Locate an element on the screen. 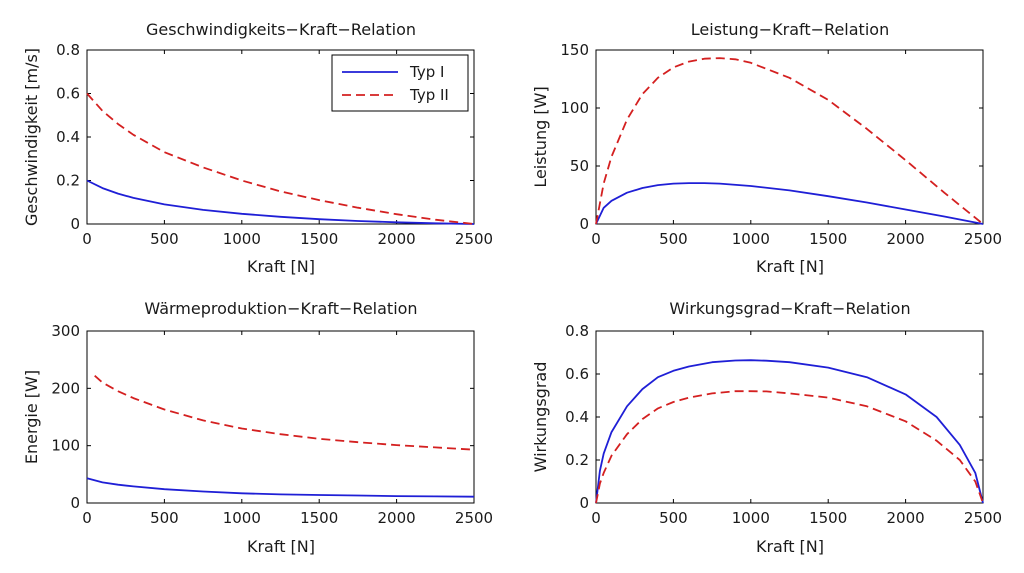  chart-title: Geschwindigkeits−Kraft−Relation is located at coordinates (281, 29).